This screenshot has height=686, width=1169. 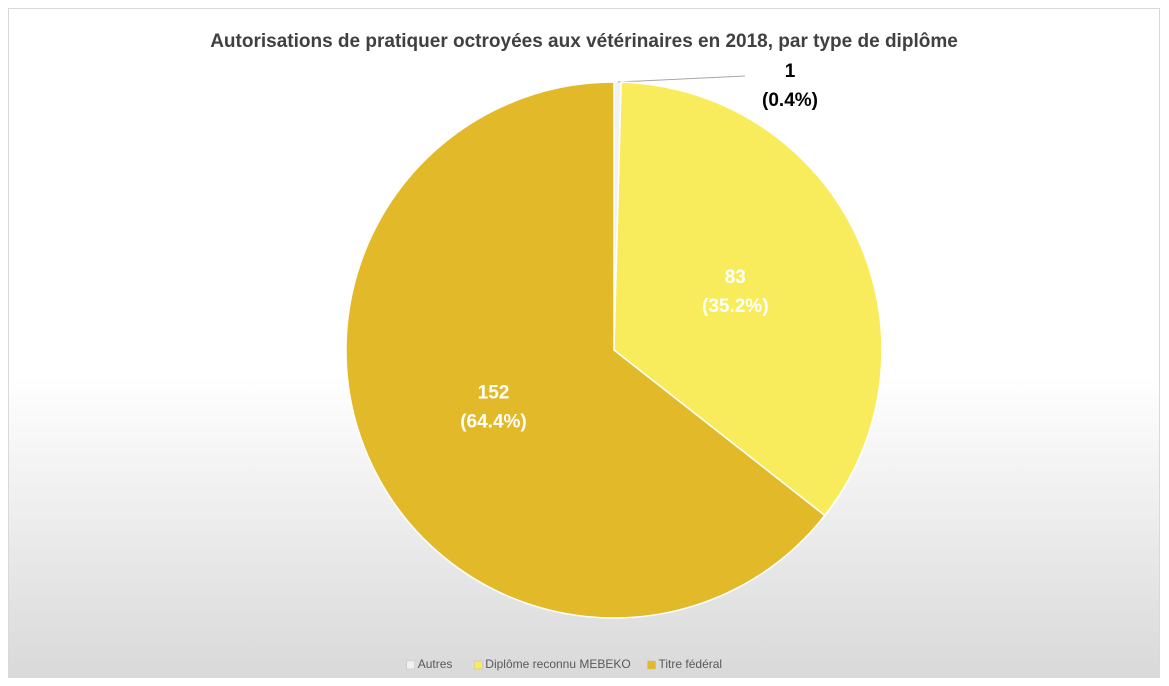 What do you see at coordinates (557, 664) in the screenshot?
I see `legend-label: Diplôme reconnu MEBEKO` at bounding box center [557, 664].